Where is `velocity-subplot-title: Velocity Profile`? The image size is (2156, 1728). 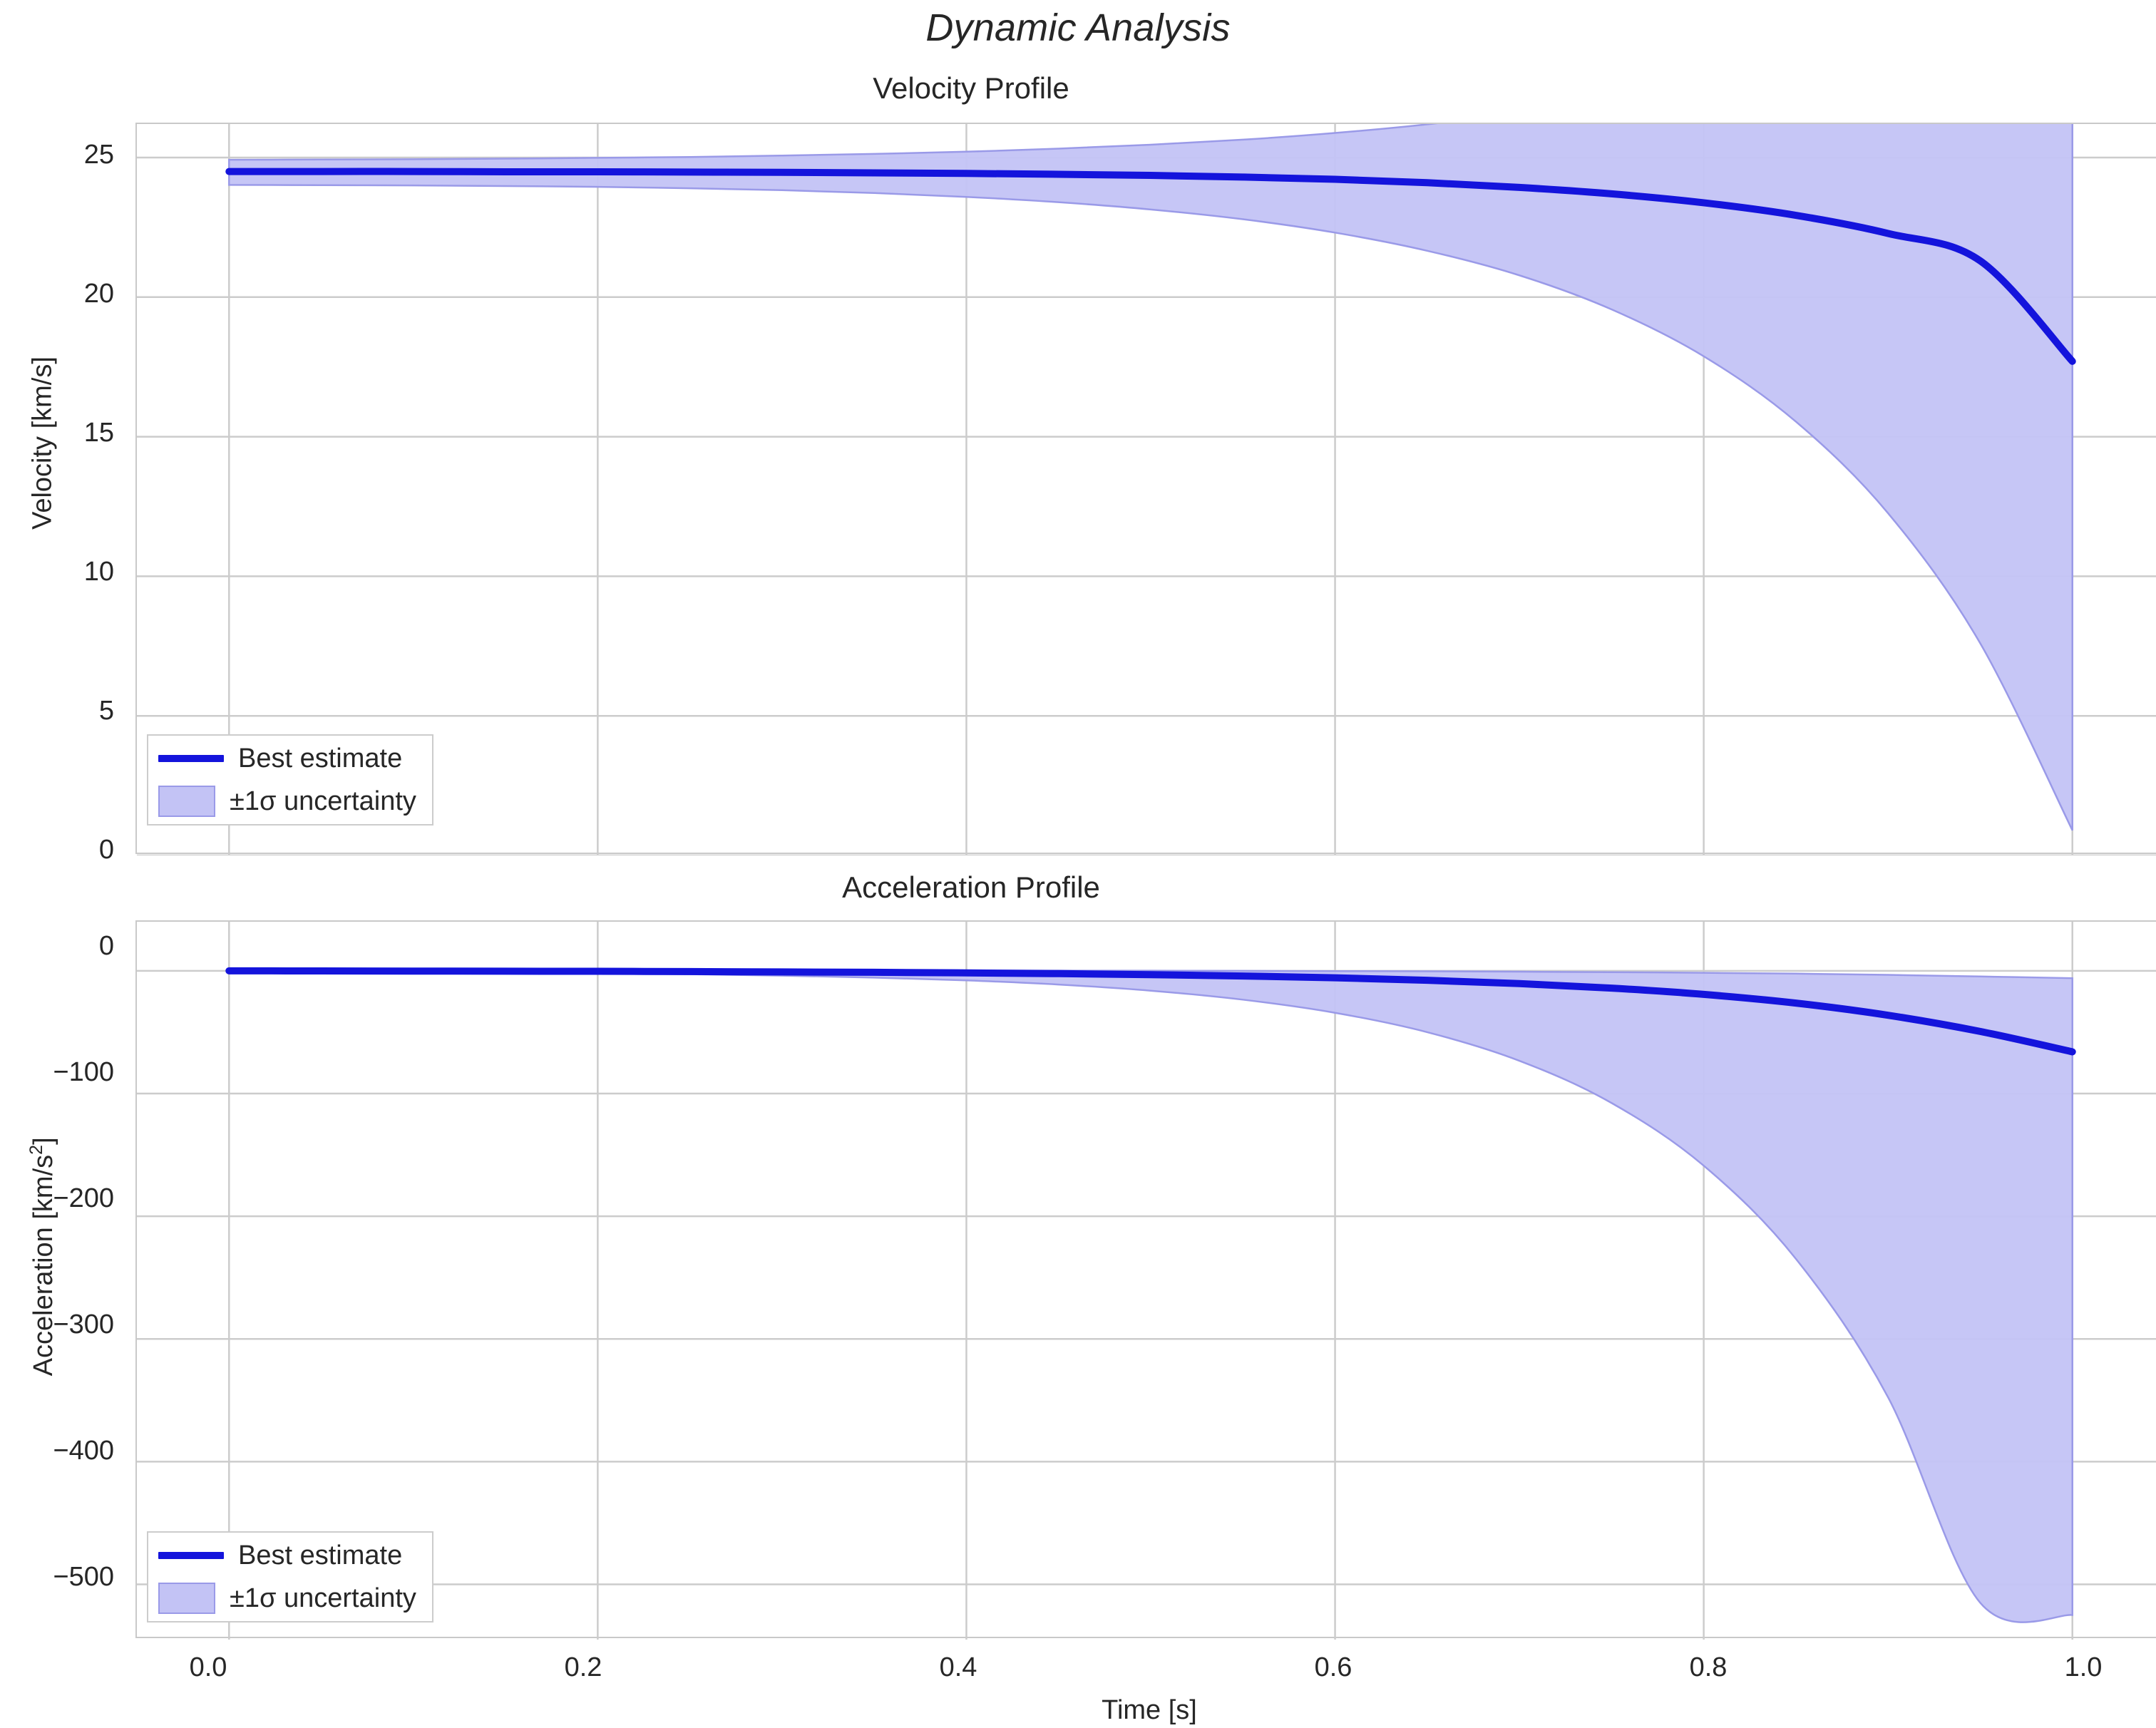 velocity-subplot-title: Velocity Profile is located at coordinates (971, 88).